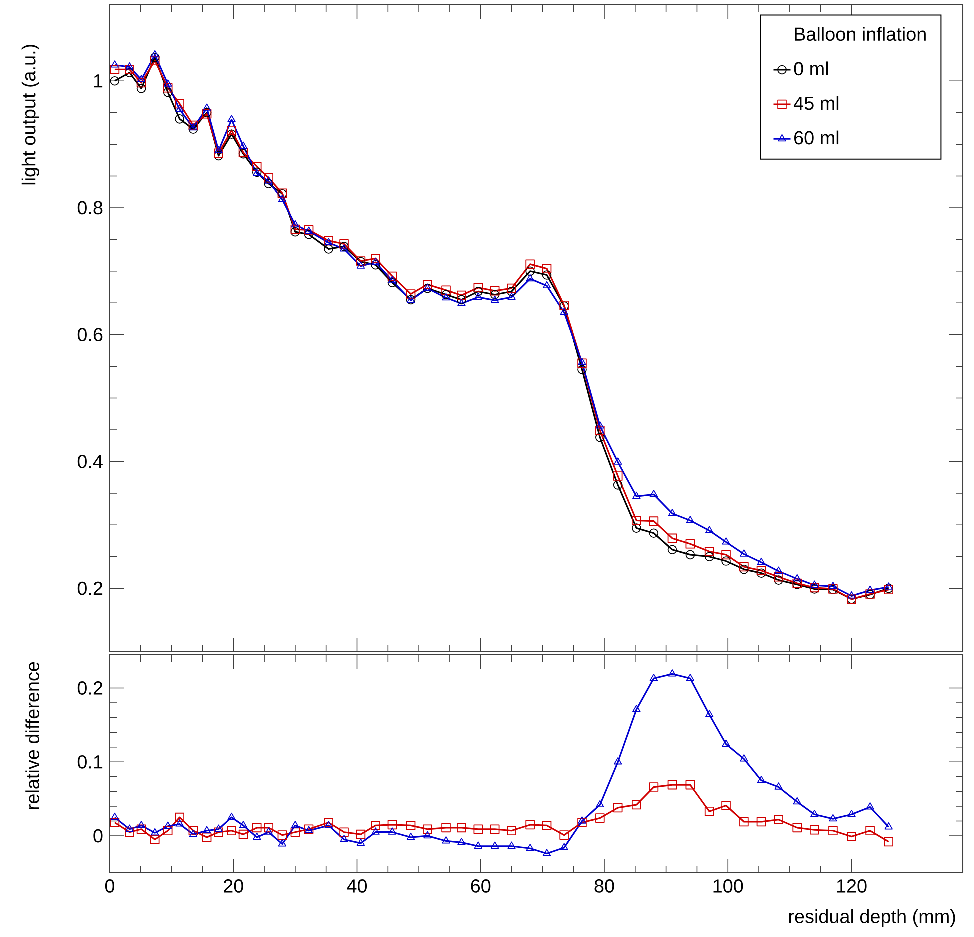 The height and width of the screenshot is (937, 974). I want to click on legend-title: Balloon inflation, so click(860, 34).